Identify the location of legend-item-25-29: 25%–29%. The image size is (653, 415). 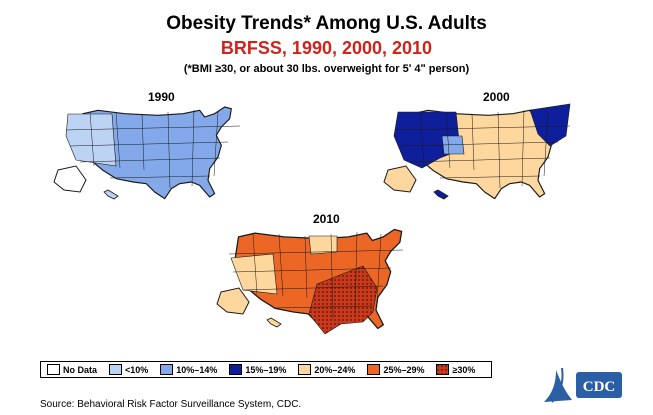
(395, 369).